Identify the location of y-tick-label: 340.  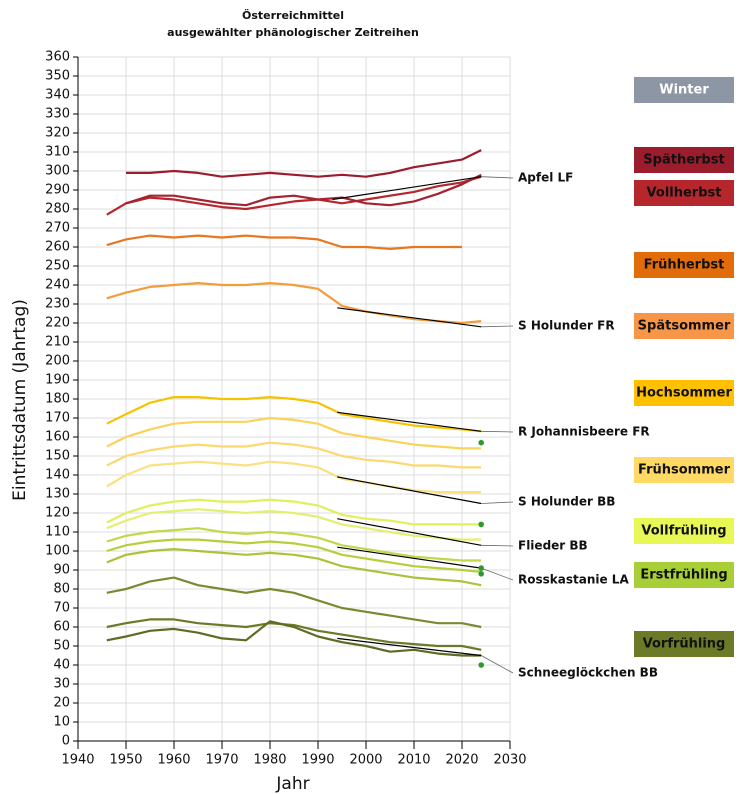
(57, 95).